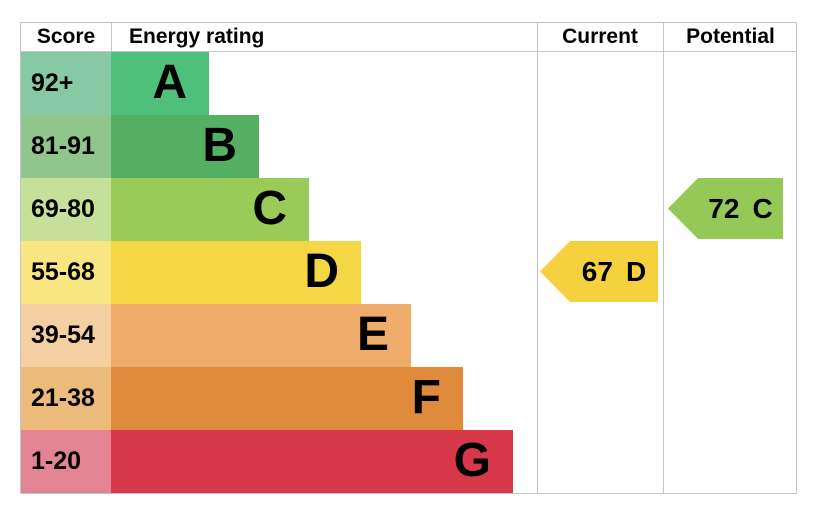 This screenshot has height=513, width=820. I want to click on band-score-range: 39-54, so click(66, 335).